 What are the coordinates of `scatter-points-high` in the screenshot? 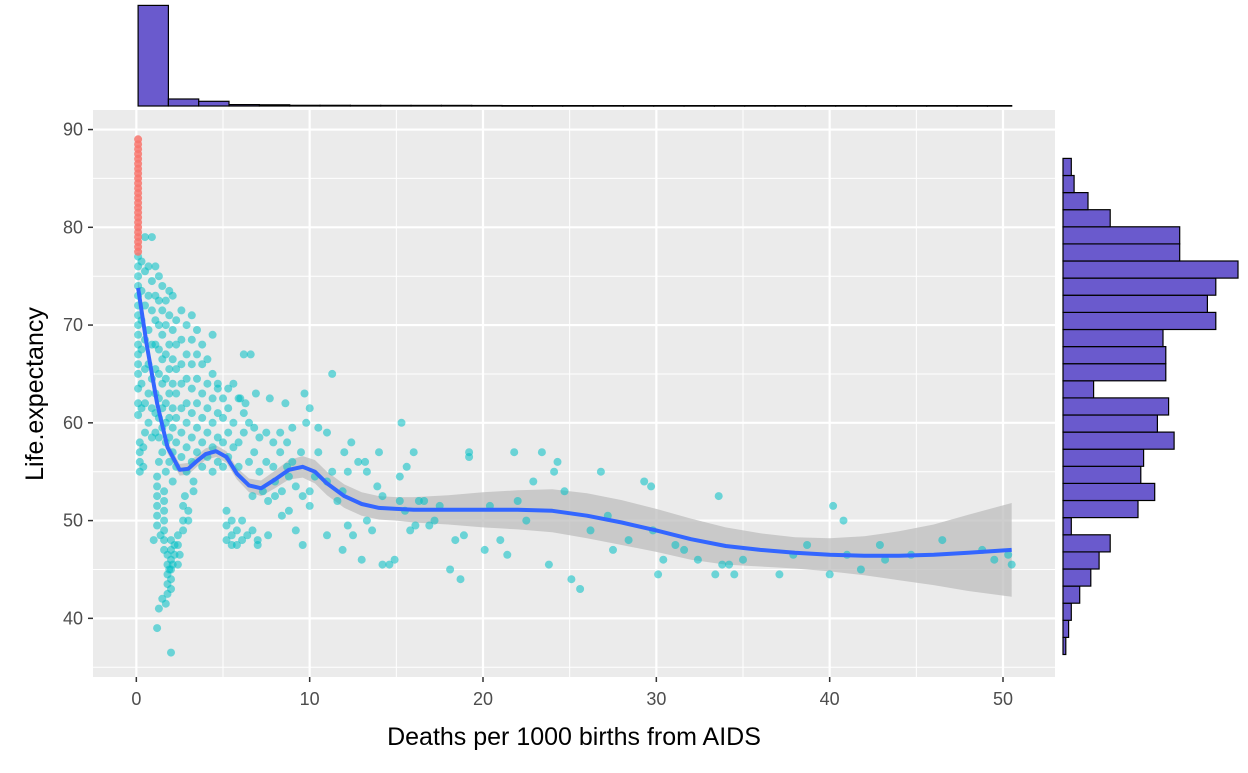 It's located at (138, 195).